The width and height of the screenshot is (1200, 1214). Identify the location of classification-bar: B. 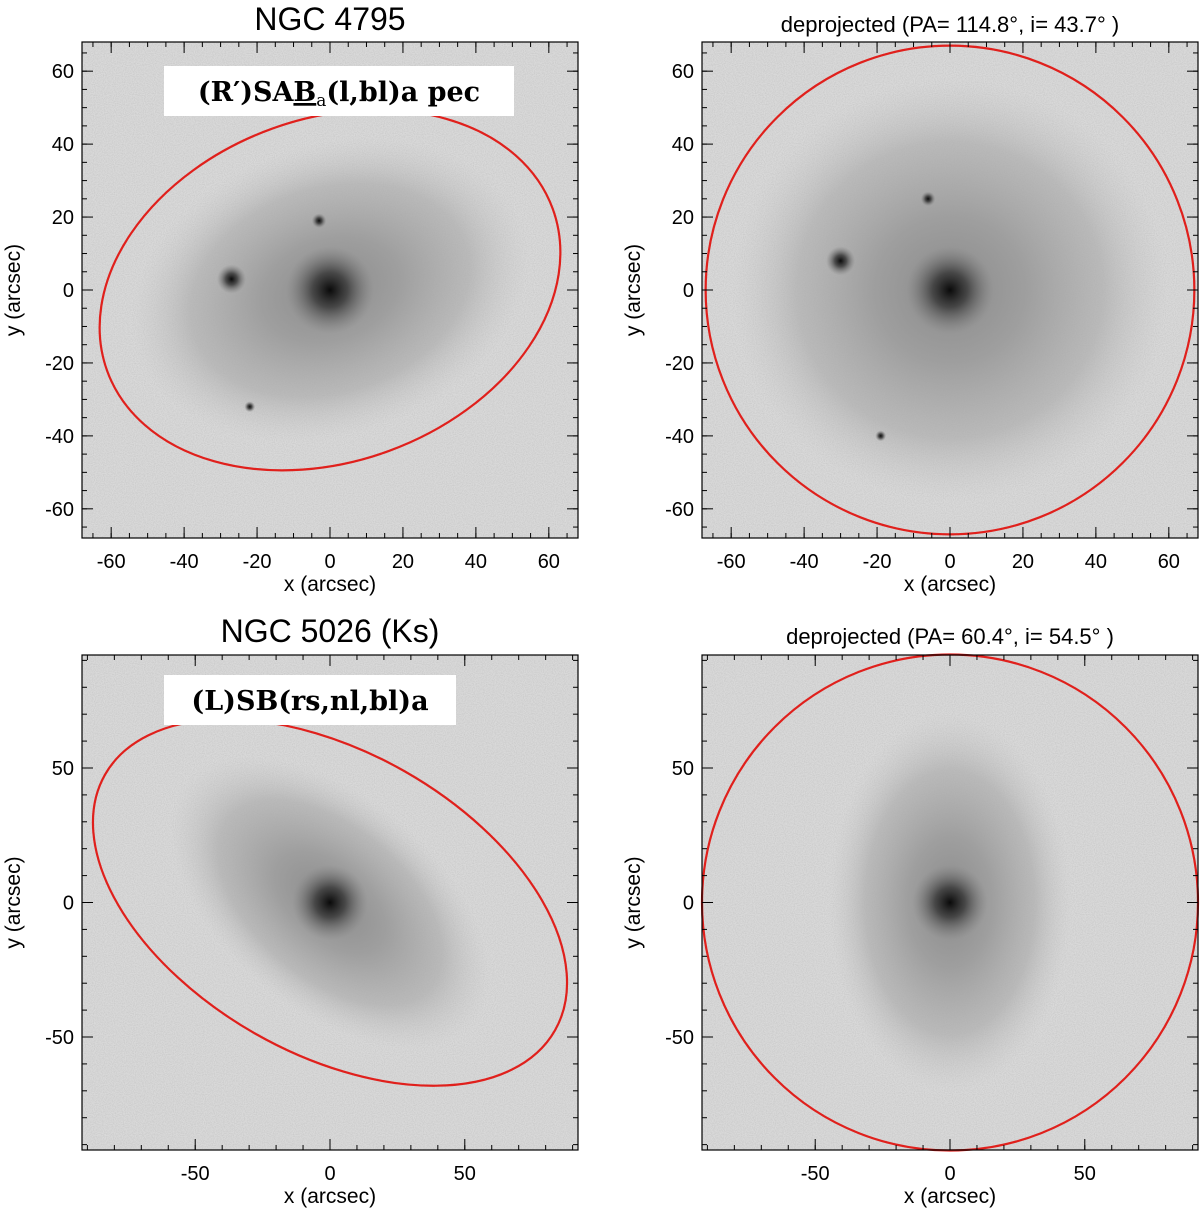
(304, 92).